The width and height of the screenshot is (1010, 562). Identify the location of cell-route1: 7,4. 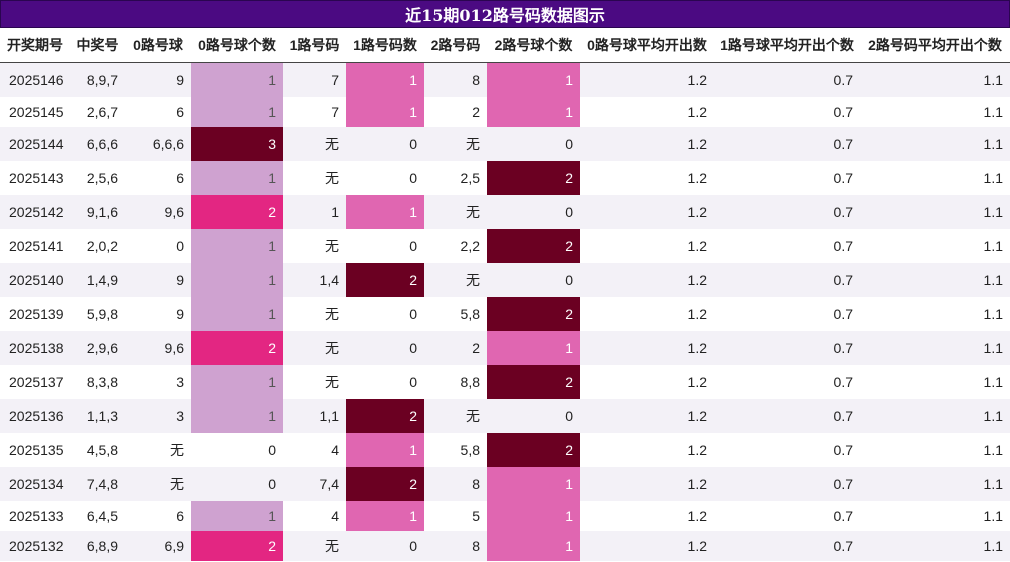
(314, 484).